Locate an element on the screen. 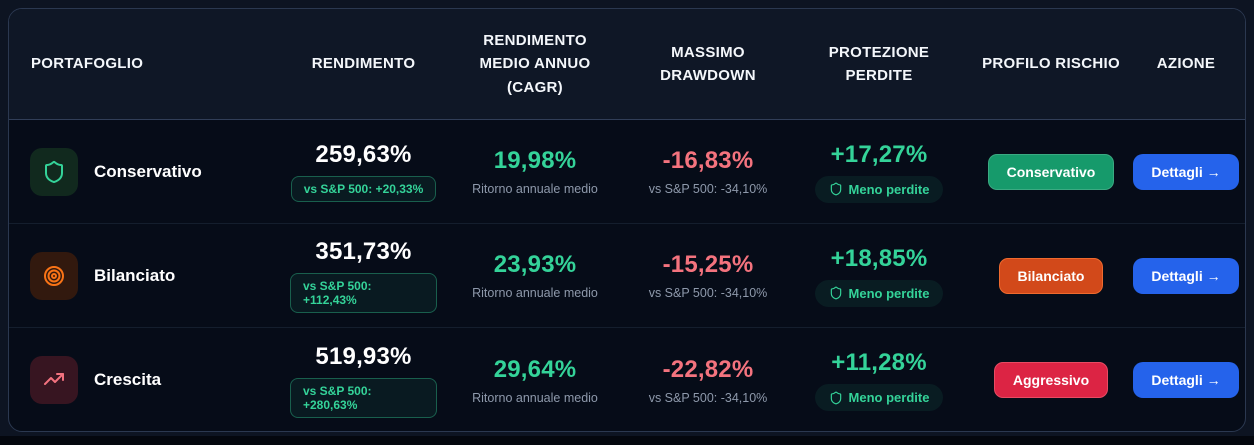 The image size is (1254, 445). header-rendimento: RENDIMENTO is located at coordinates (363, 64).